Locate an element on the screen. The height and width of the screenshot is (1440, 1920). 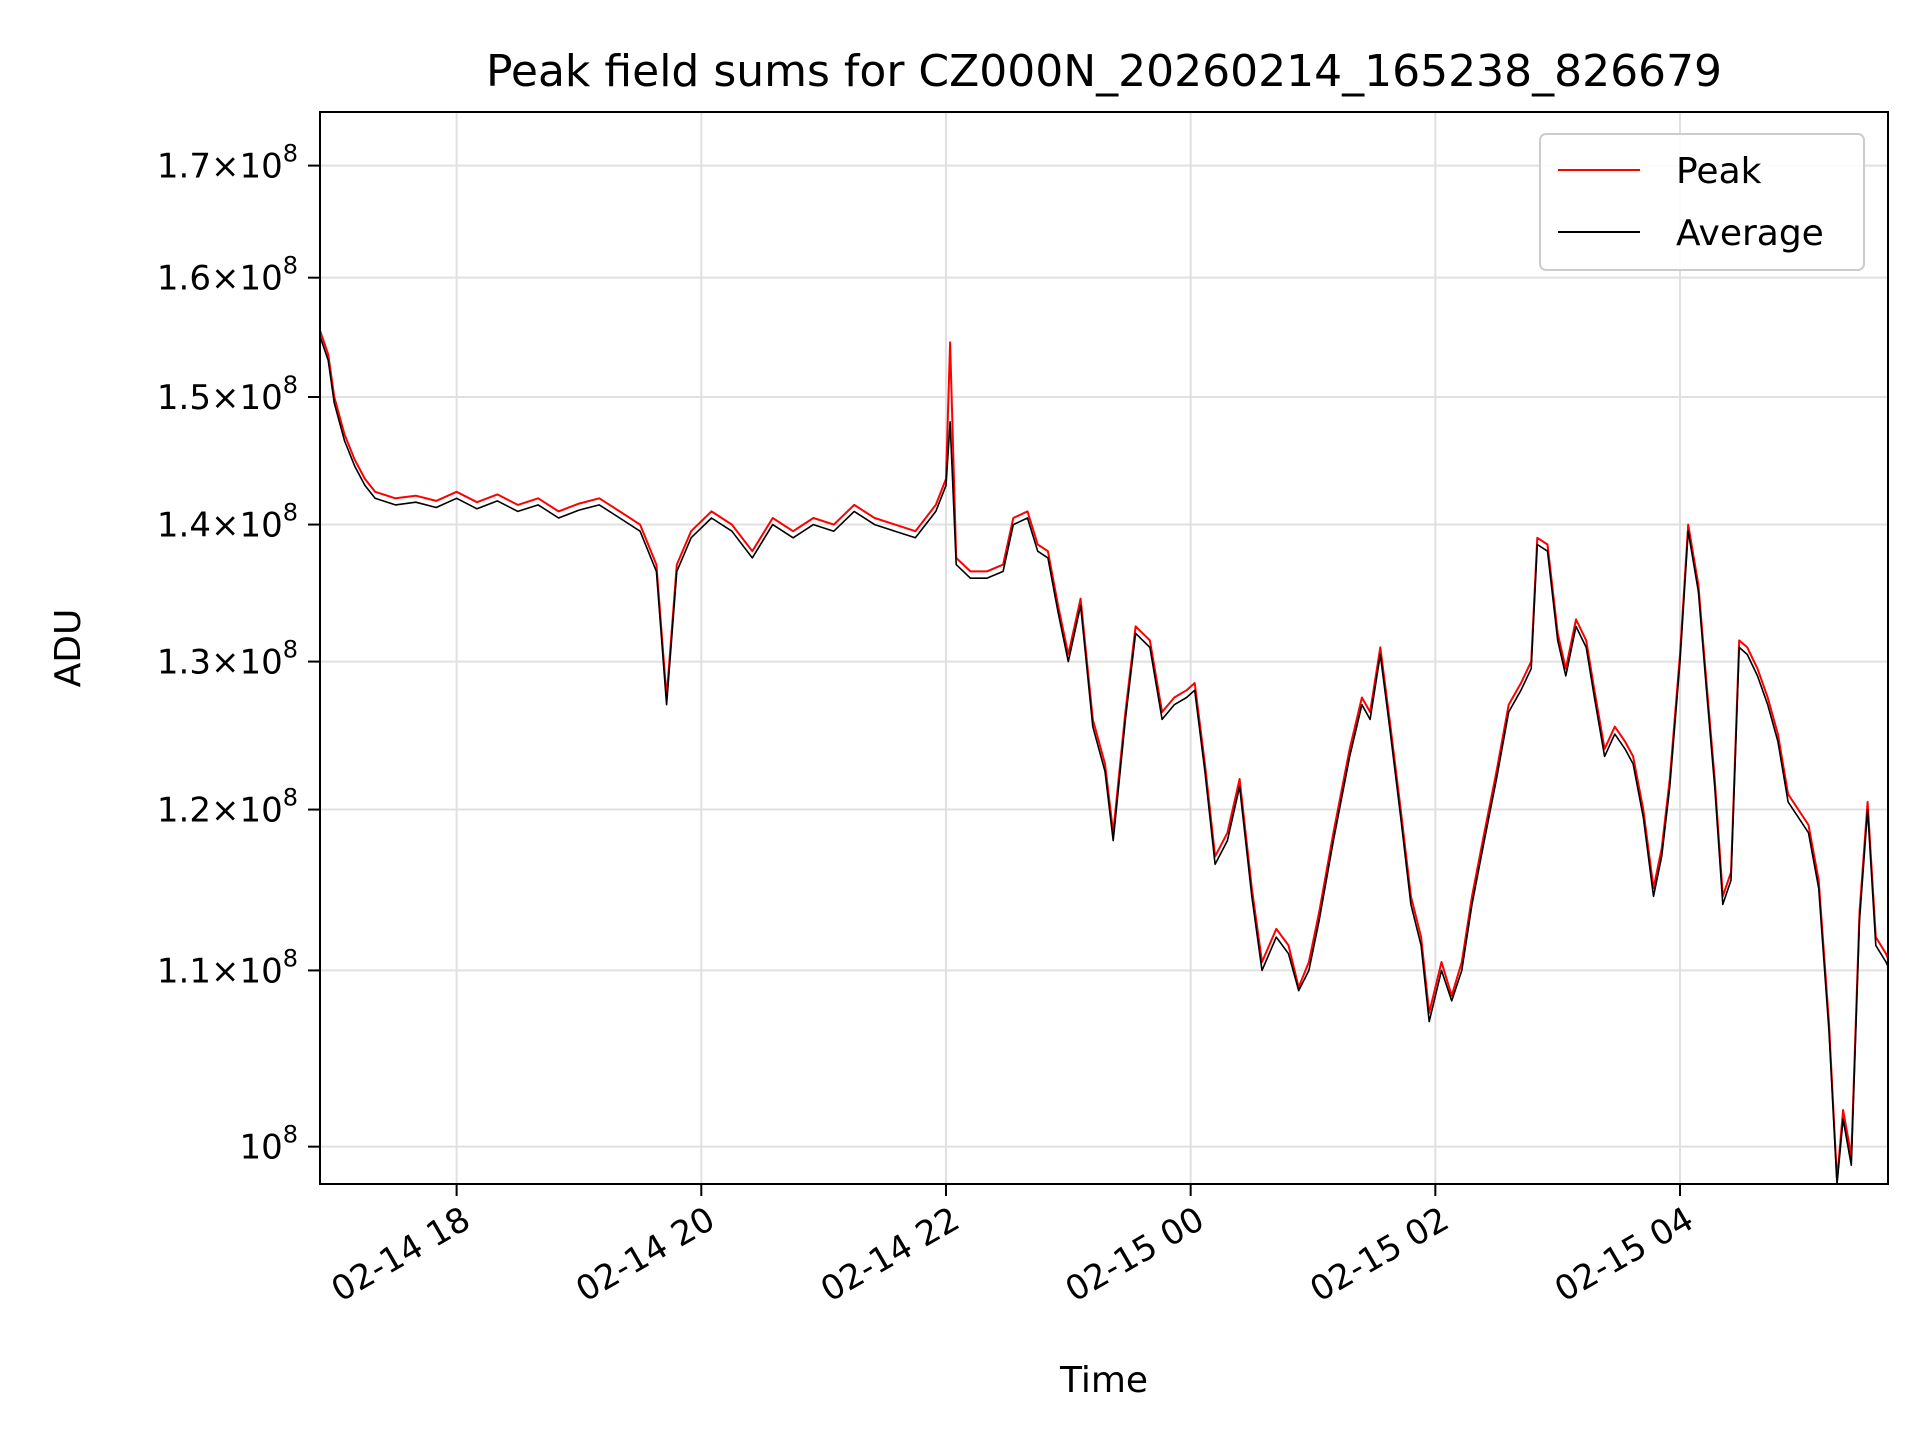
x-axis-label: Time is located at coordinates (1103, 1380).